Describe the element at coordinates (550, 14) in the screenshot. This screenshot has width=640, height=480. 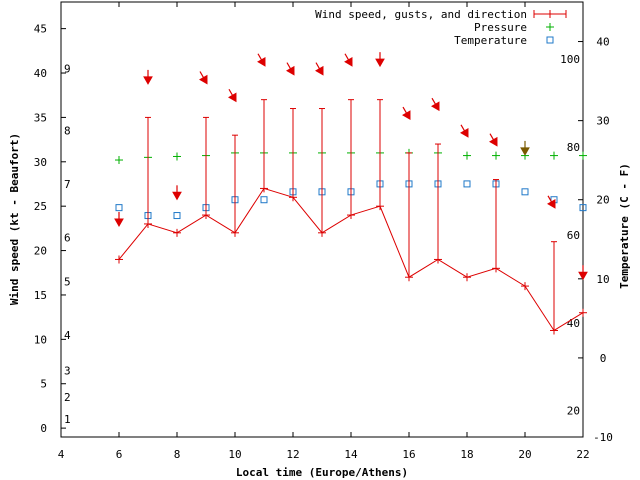
I see `legend-wind-sample` at that location.